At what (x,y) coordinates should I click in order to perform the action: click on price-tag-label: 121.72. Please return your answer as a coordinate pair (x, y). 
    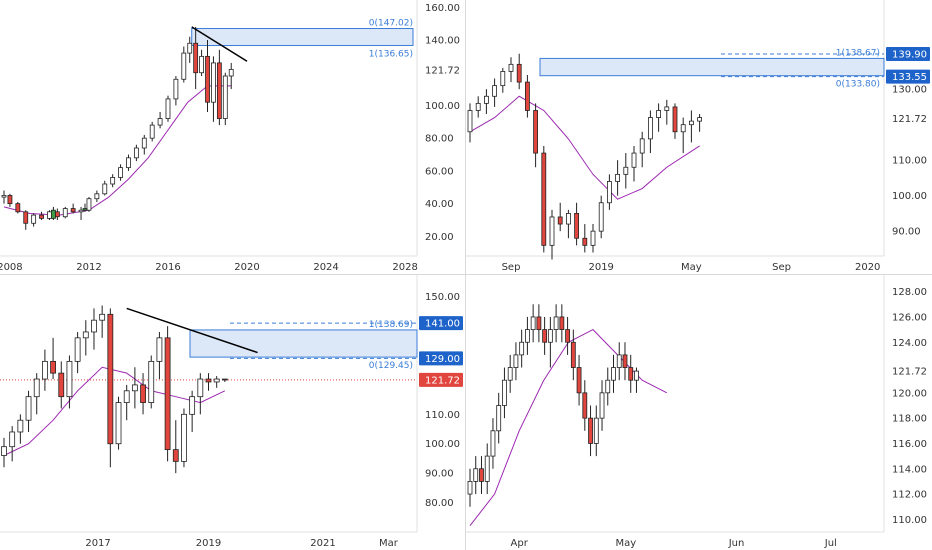
    Looking at the image, I should click on (442, 380).